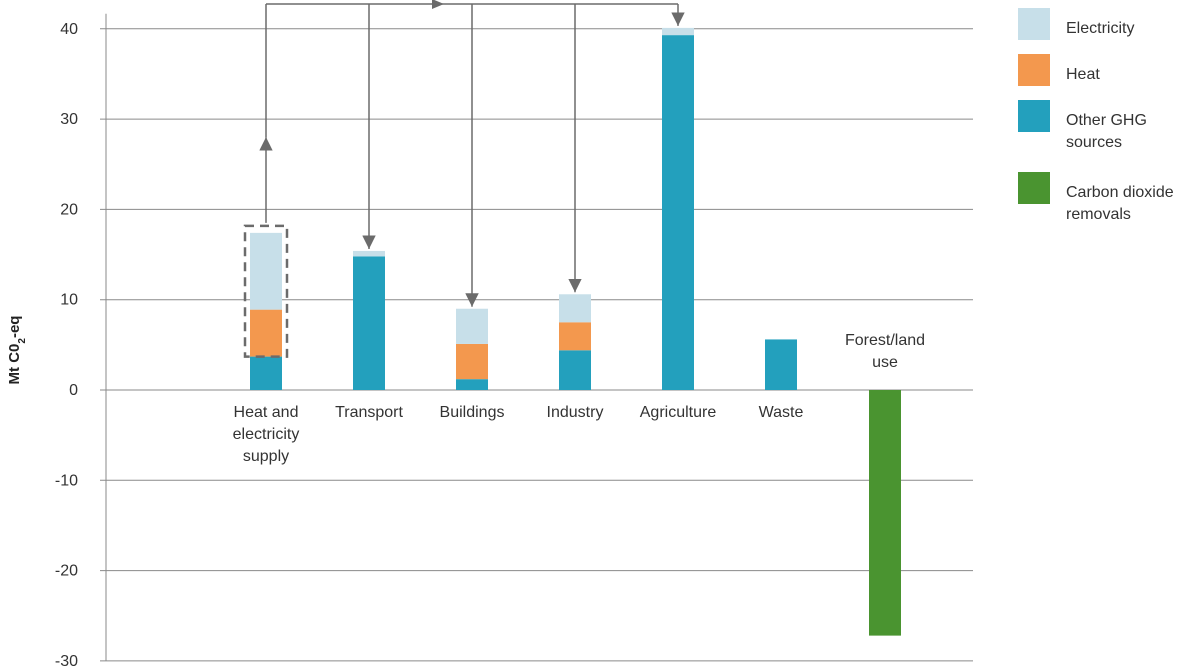  I want to click on y-tick-label: 20, so click(69, 209).